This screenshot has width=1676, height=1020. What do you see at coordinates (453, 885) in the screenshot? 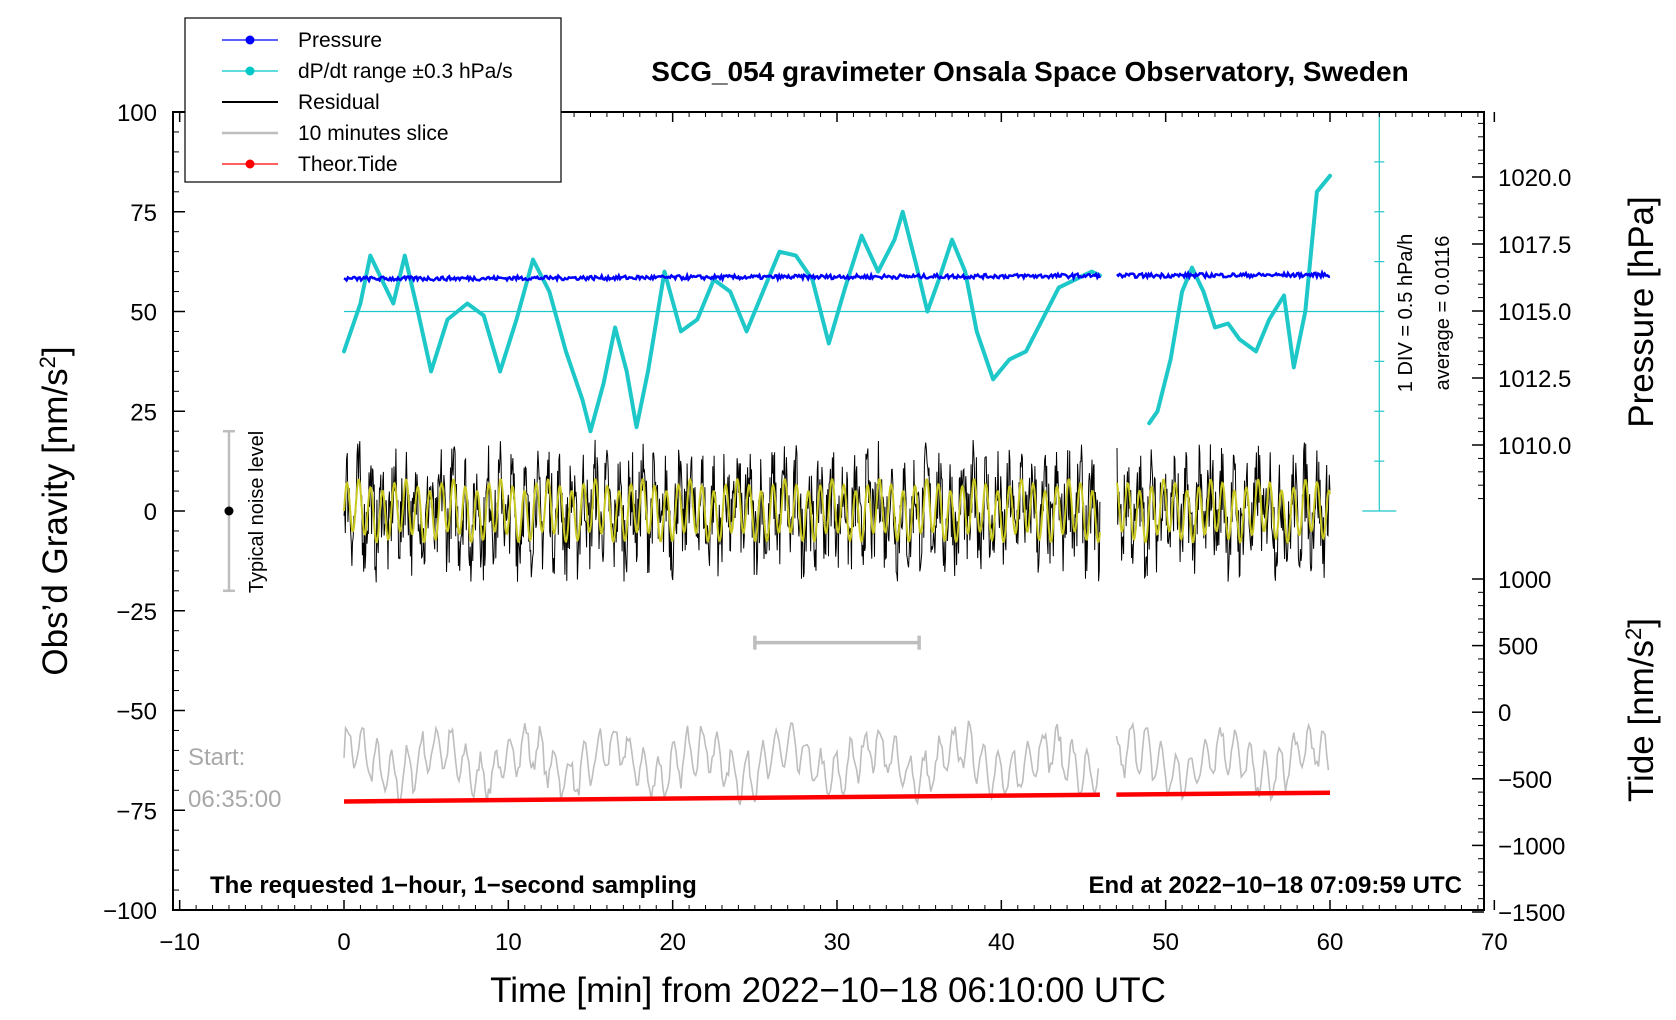
I see `sampling-note: The requested 1−hour, 1−second sampling` at bounding box center [453, 885].